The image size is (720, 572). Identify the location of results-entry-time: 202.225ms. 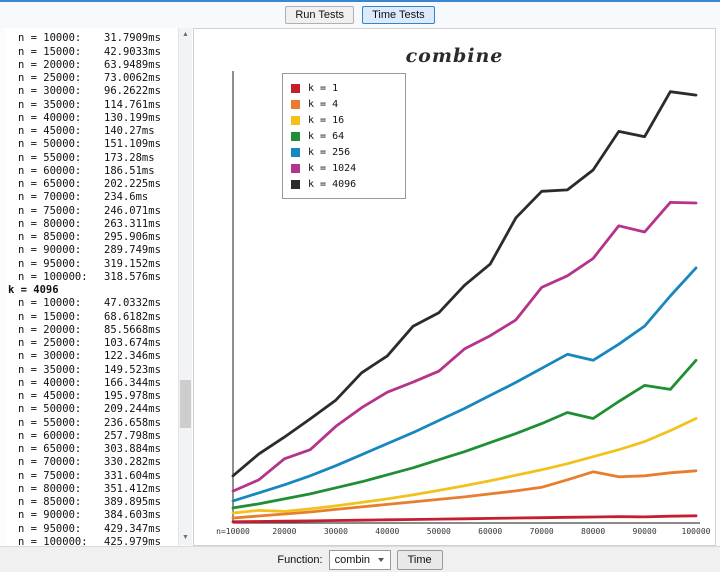
(132, 184).